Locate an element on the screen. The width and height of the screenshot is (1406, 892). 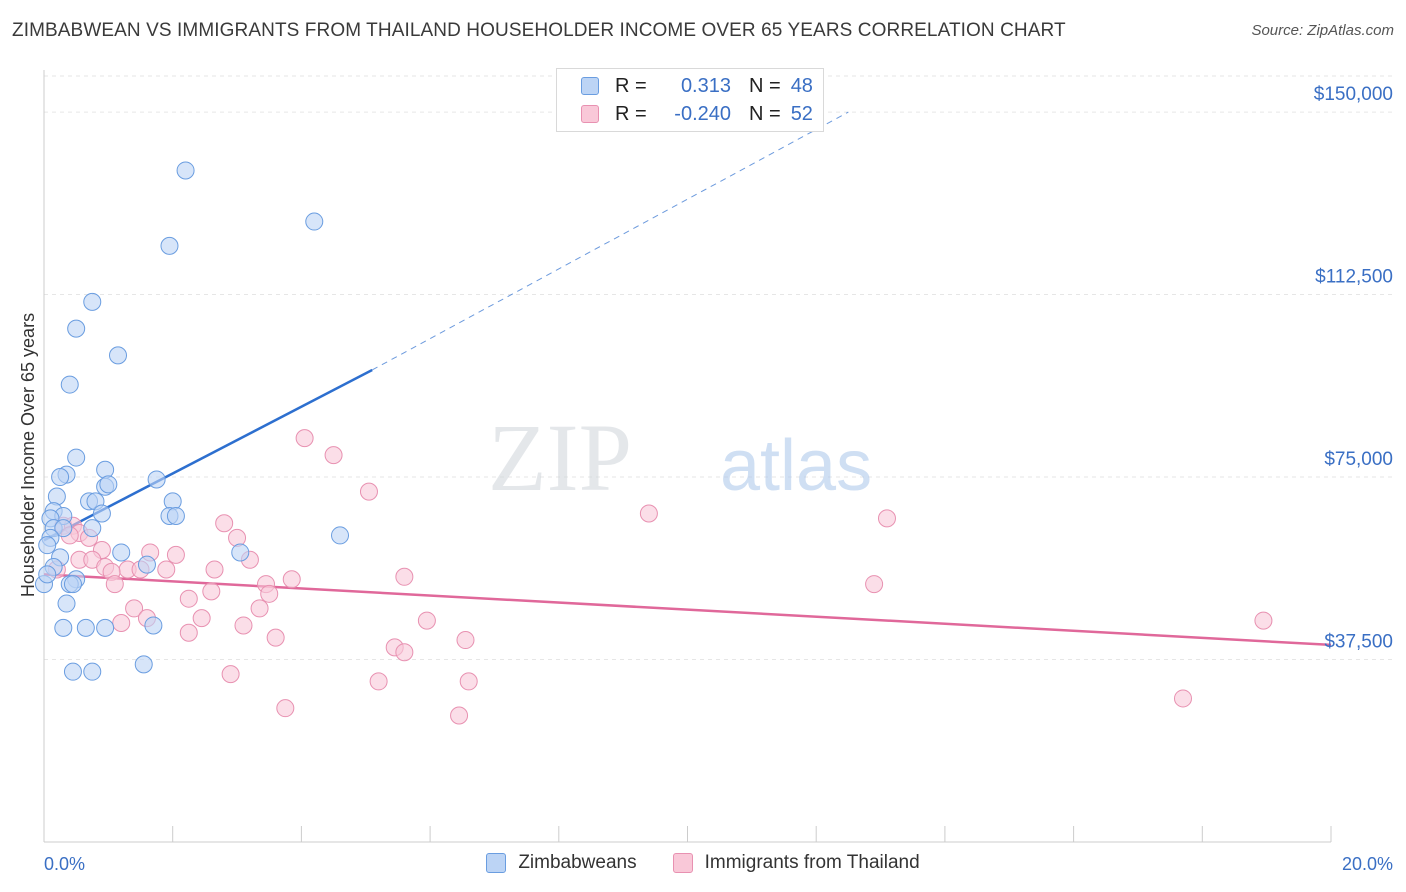
correlation-legend: R = 0.313 N = 48 R = -0.240 N = 52 is located at coordinates (690, 100).